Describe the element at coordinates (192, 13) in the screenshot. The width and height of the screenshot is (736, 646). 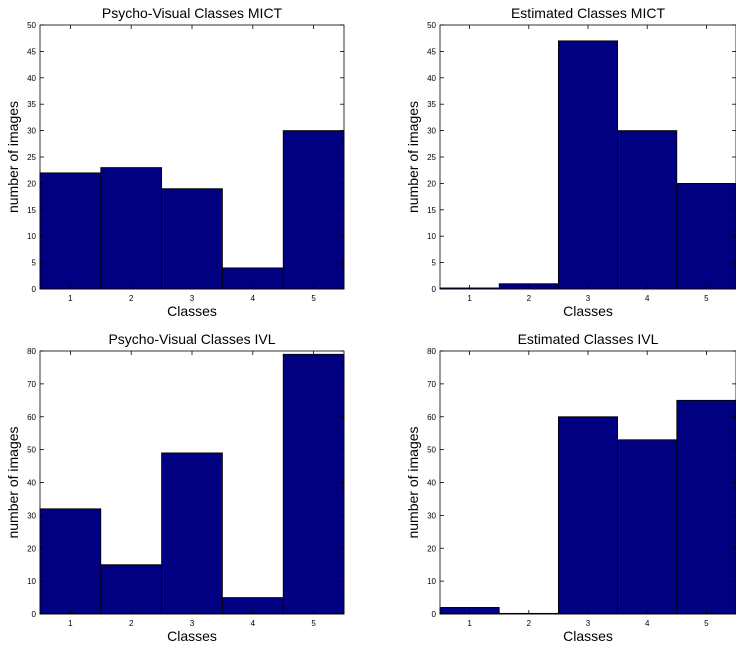
I see `chart-title: Psycho-Visual Classes MICT` at that location.